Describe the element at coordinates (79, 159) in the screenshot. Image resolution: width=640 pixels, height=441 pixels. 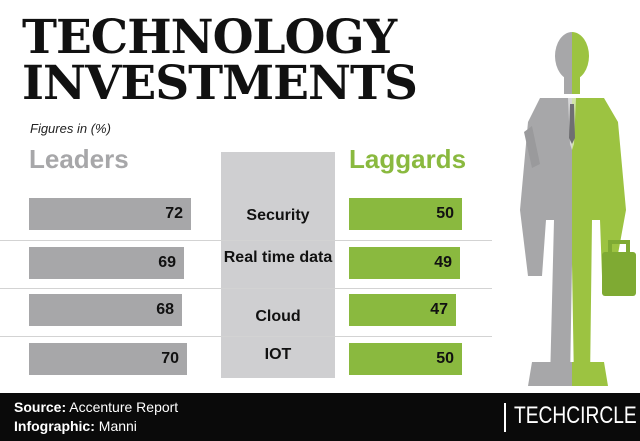
I see `leaders-series-label: Leaders` at that location.